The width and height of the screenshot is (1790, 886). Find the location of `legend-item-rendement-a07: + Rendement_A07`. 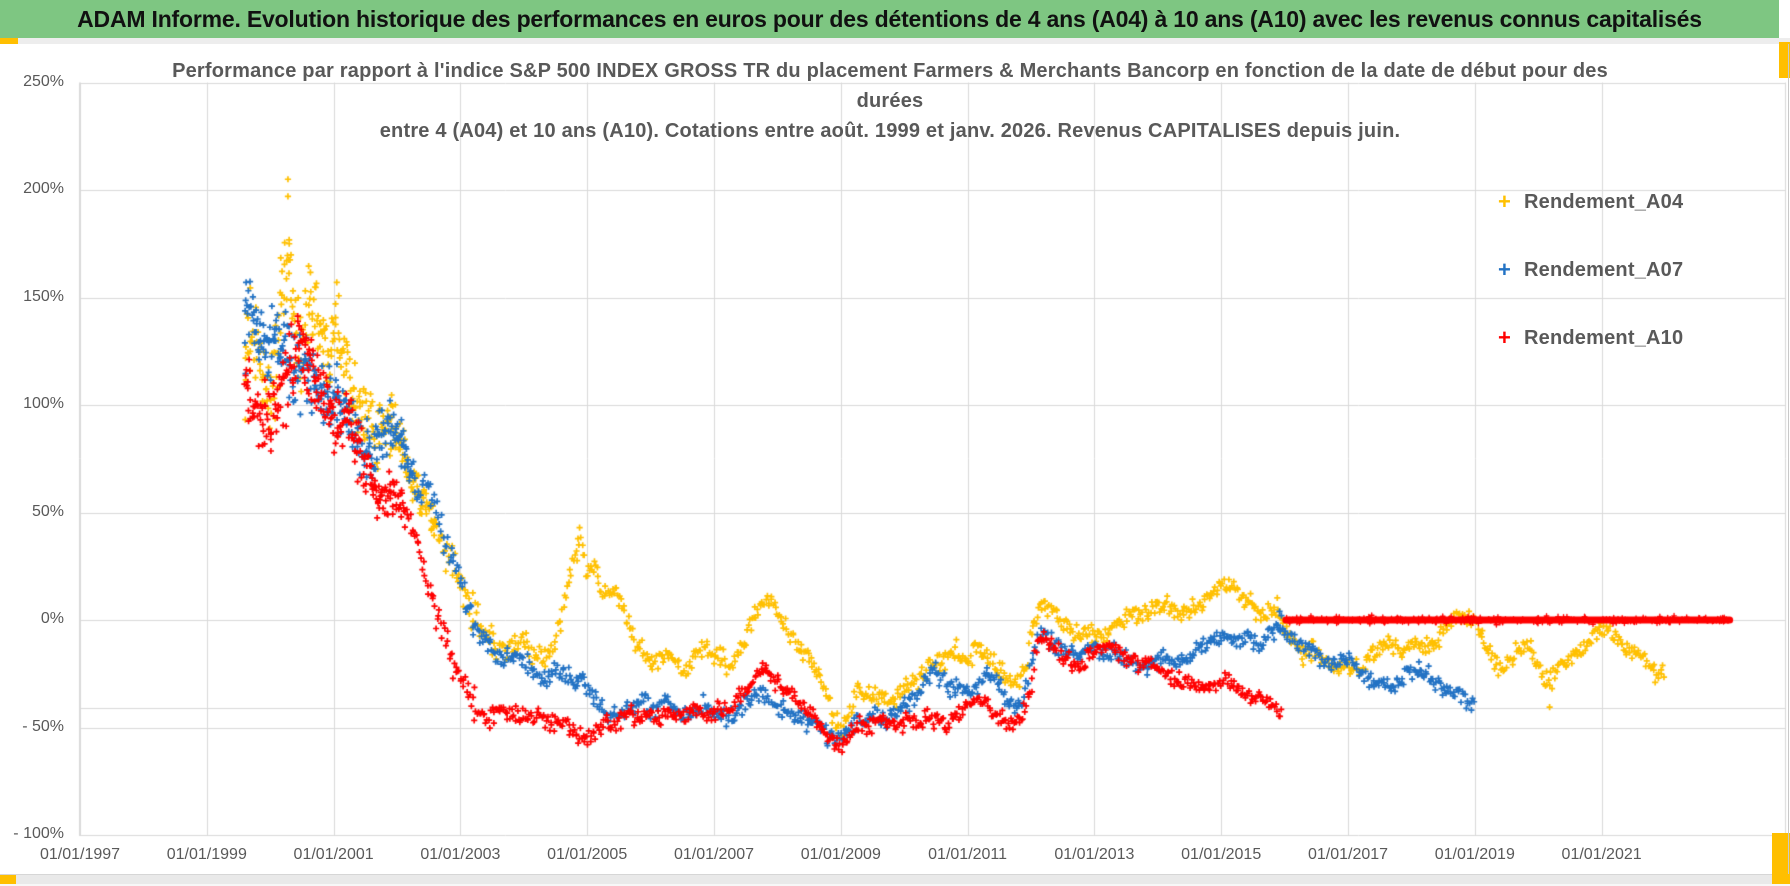

legend-item-rendement-a07: + Rendement_A07 is located at coordinates (1628, 270).